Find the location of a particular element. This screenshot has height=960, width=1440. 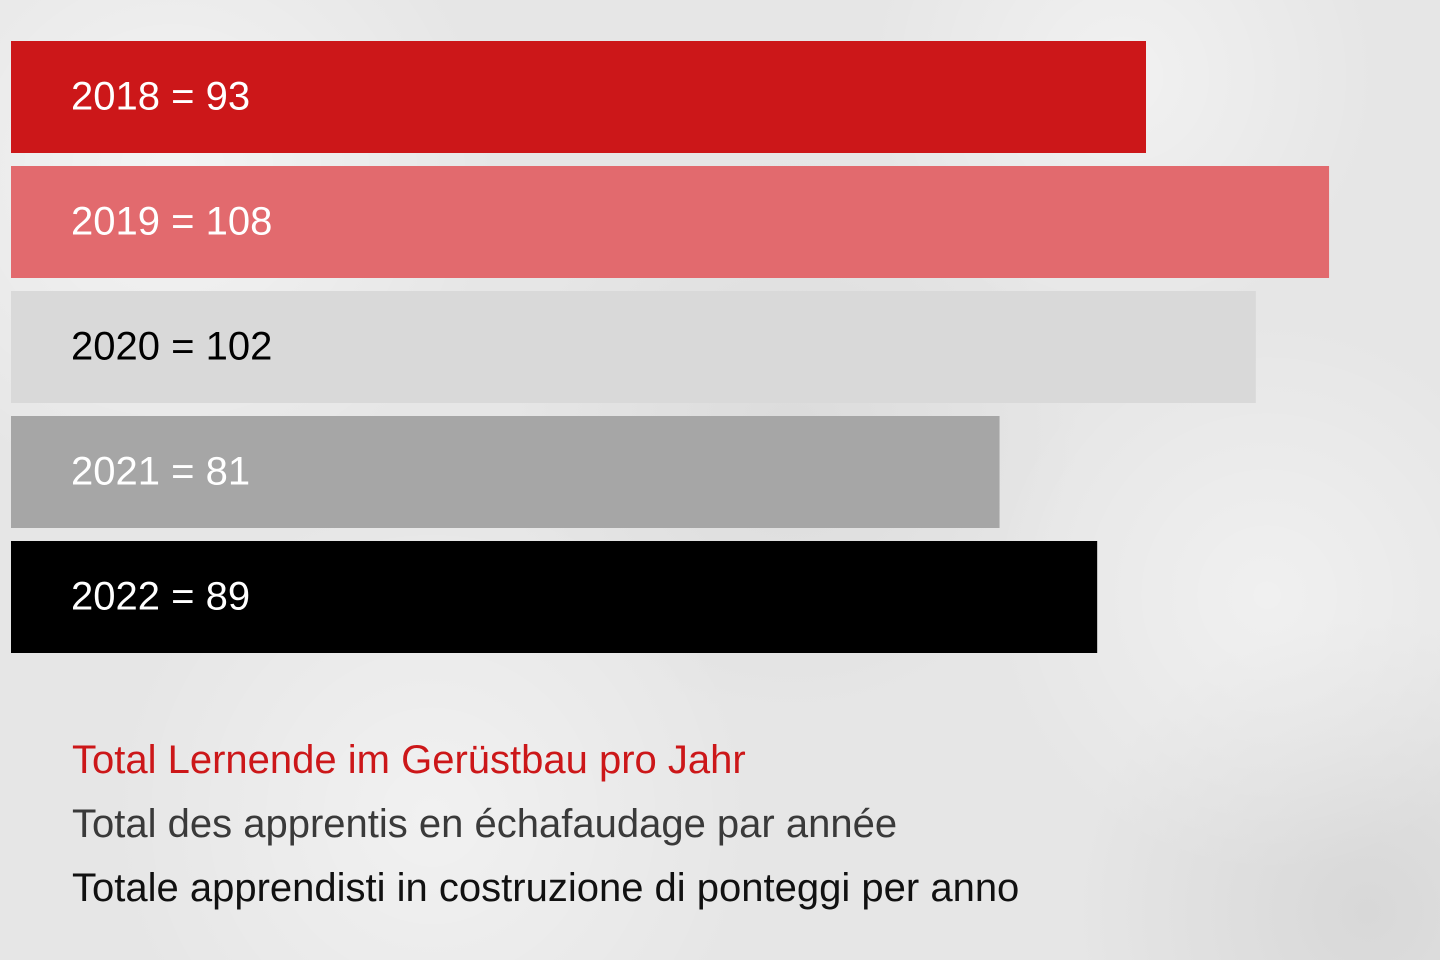

caption-german: Total Lernende im Gerüstbau pro Jahr is located at coordinates (409, 760).